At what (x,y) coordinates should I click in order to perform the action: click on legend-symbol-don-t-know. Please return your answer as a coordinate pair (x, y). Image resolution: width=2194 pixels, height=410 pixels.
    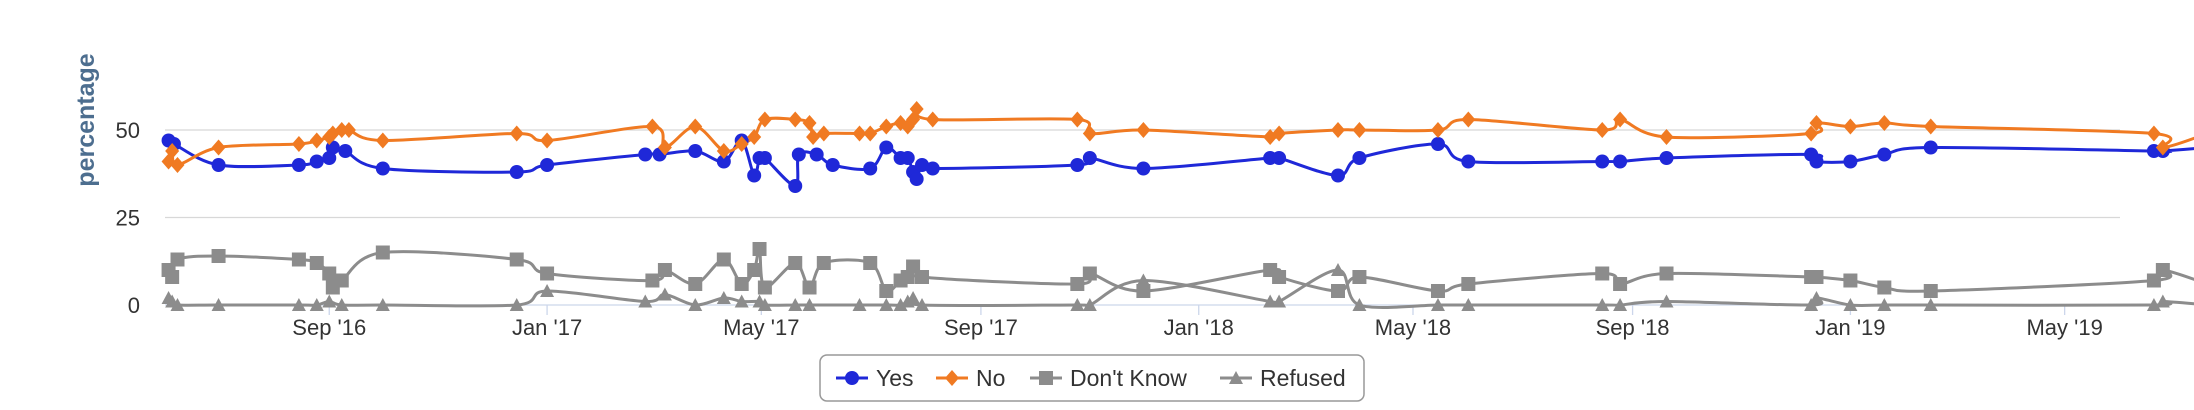
    Looking at the image, I should click on (1046, 378).